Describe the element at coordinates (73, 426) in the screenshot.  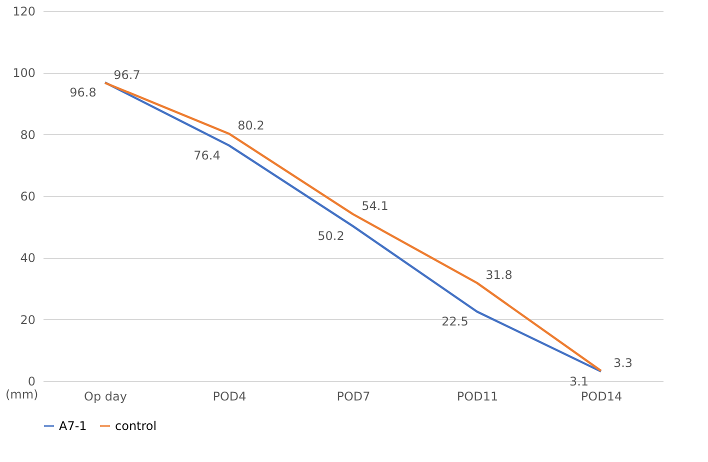
I see `legend-label: A7-1` at that location.